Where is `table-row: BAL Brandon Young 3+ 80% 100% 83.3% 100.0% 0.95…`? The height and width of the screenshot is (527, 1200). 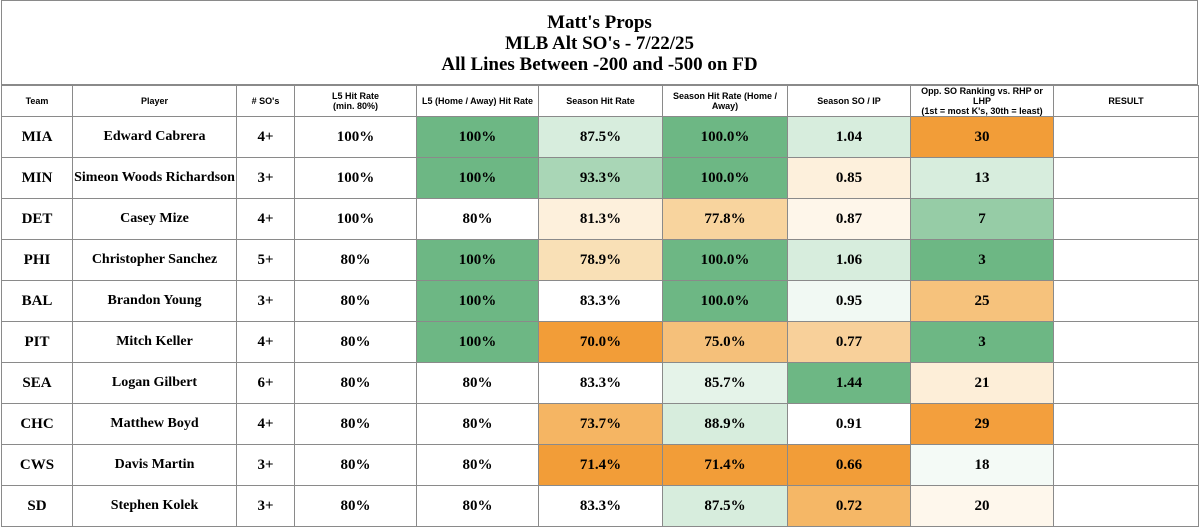 table-row: BAL Brandon Young 3+ 80% 100% 83.3% 100.0% 0.95… is located at coordinates (600, 301).